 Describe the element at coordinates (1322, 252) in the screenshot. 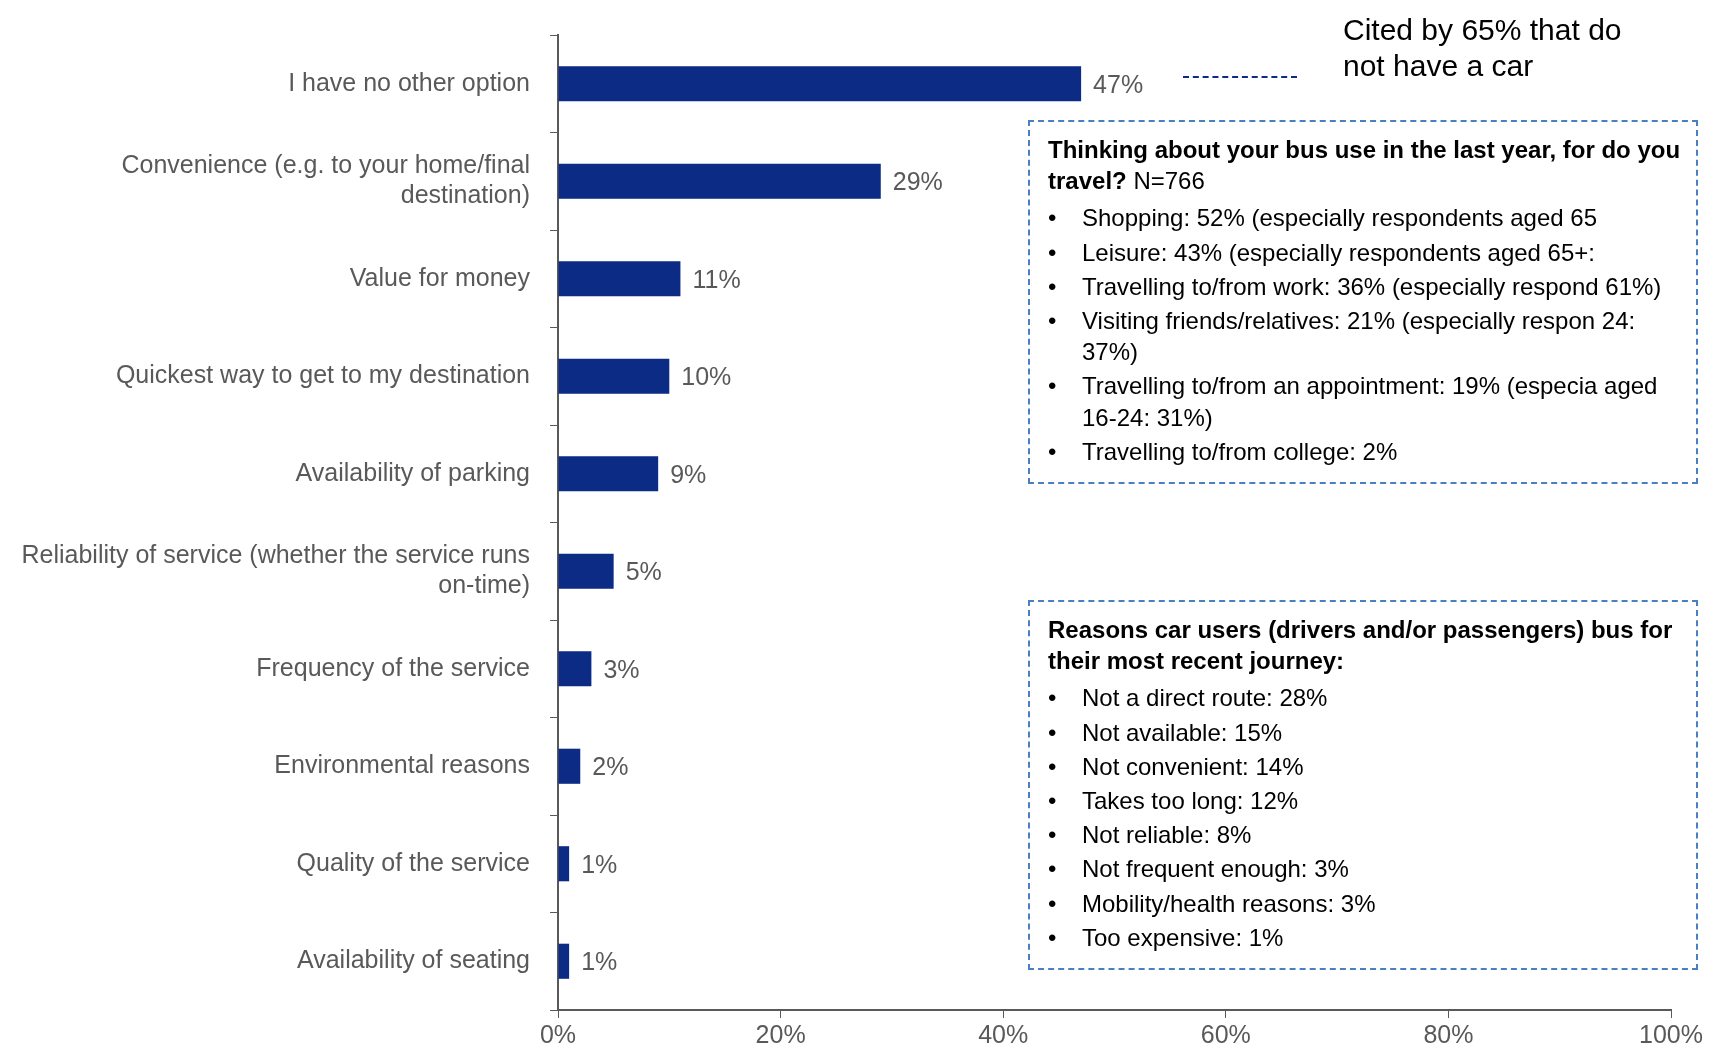

I see `annotation: • Leisure: 43% (especially respondents aged 65+:` at that location.